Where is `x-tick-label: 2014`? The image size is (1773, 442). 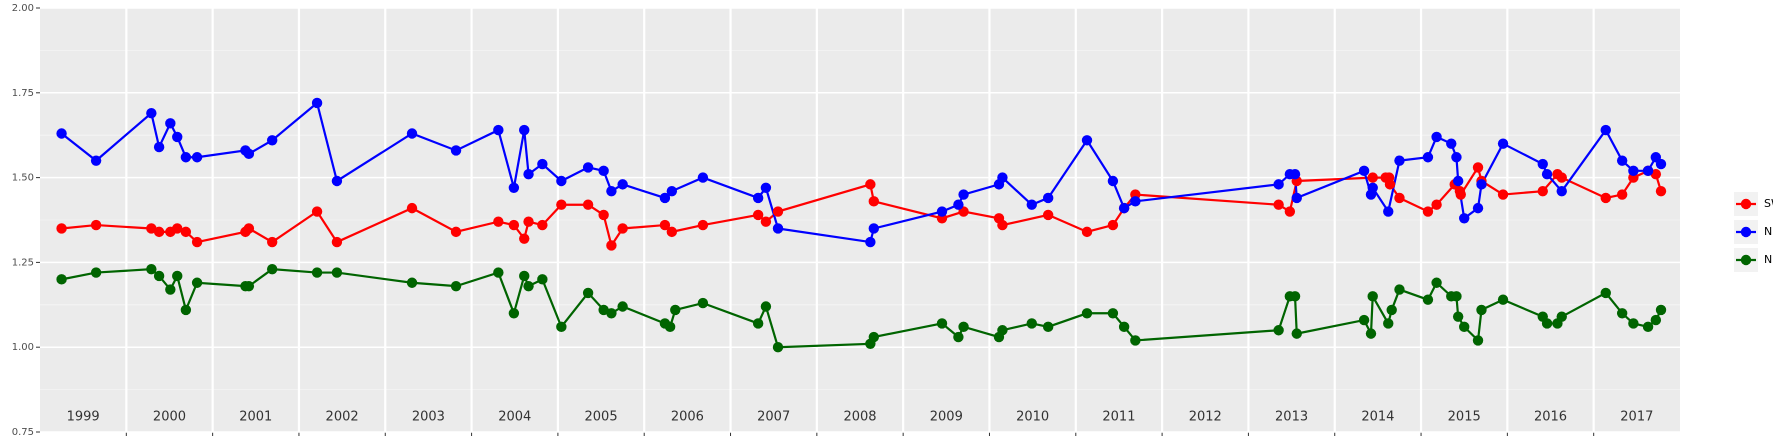
x-tick-label: 2014 is located at coordinates (1377, 417).